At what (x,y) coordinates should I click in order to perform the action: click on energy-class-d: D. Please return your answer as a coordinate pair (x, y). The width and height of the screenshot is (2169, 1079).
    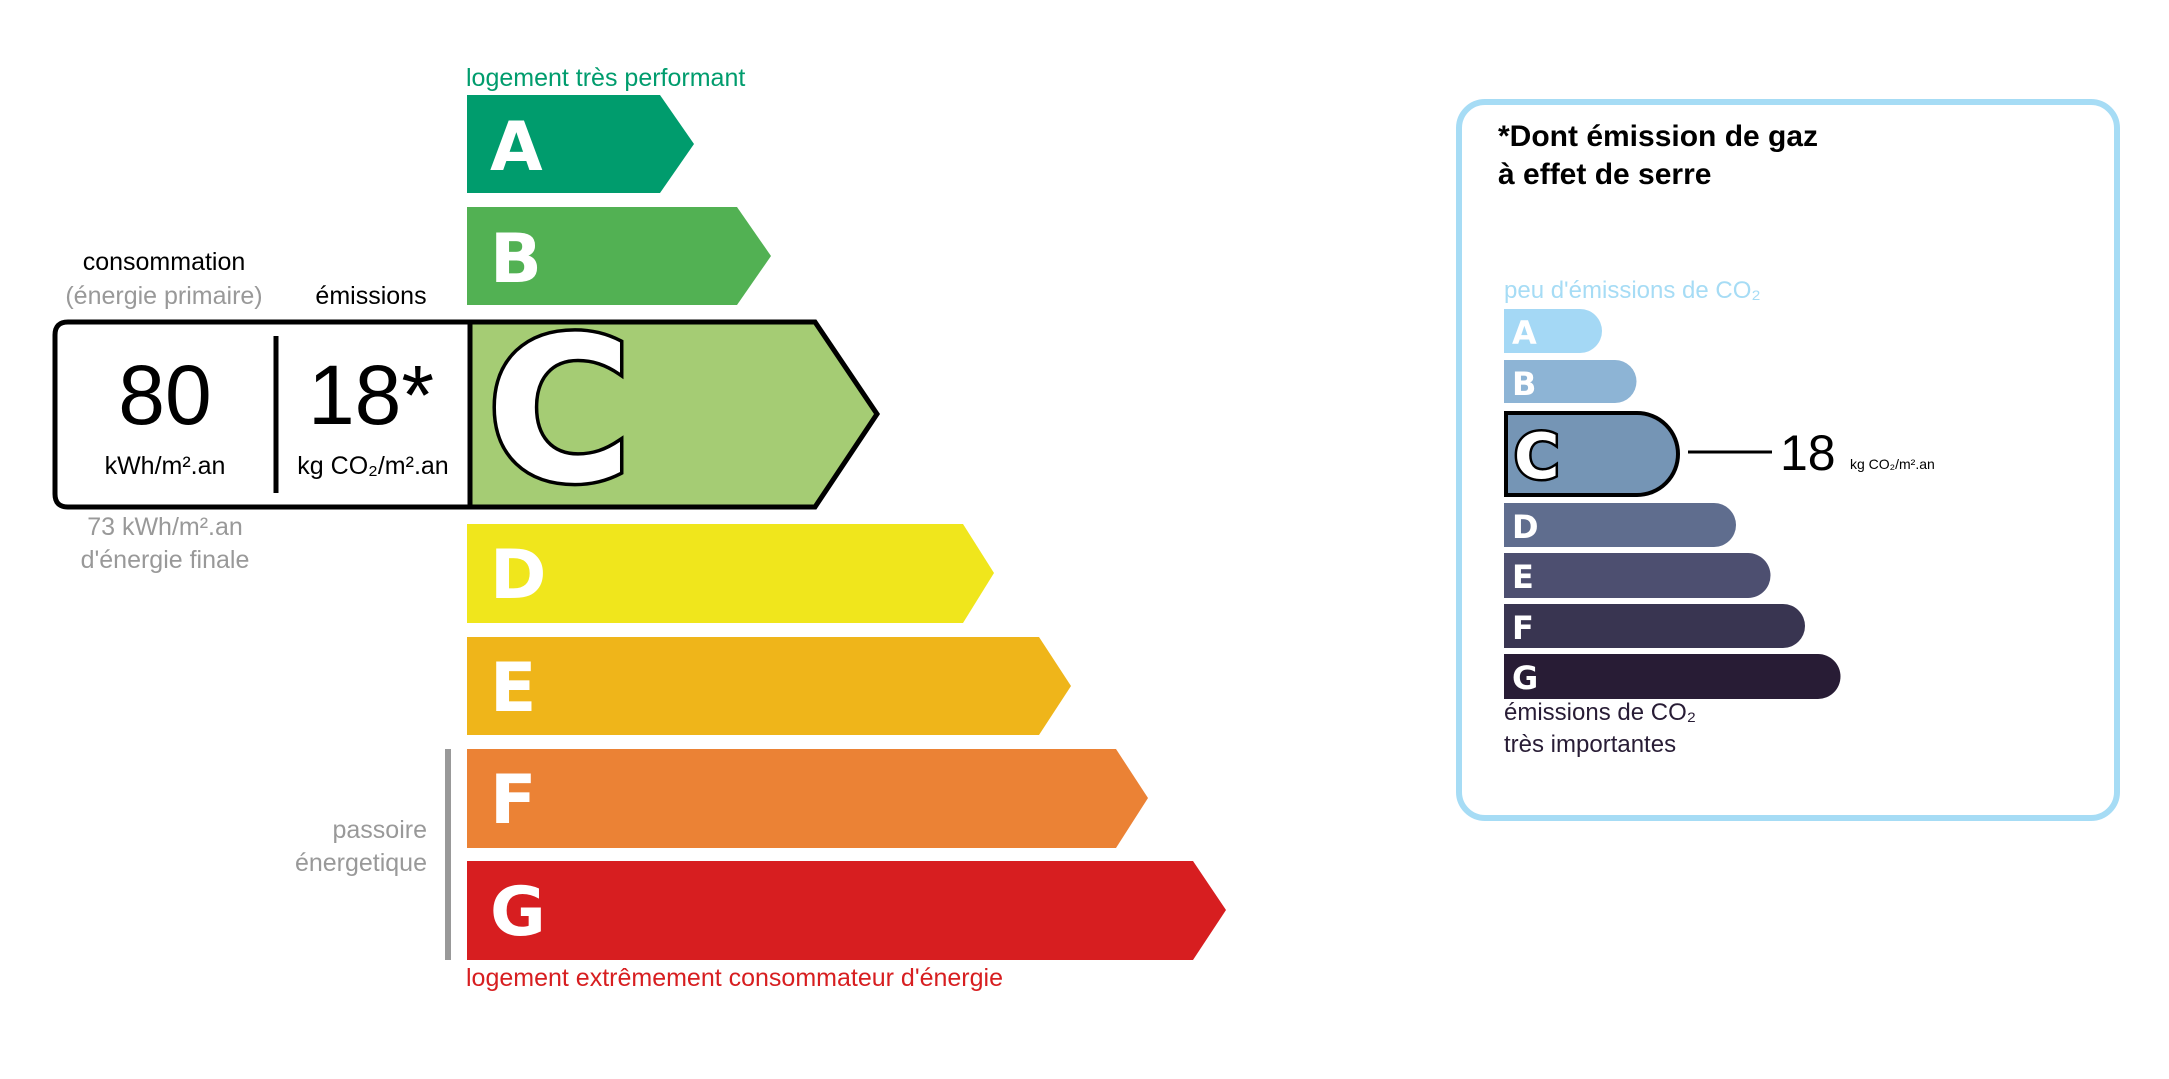
    Looking at the image, I should click on (730, 573).